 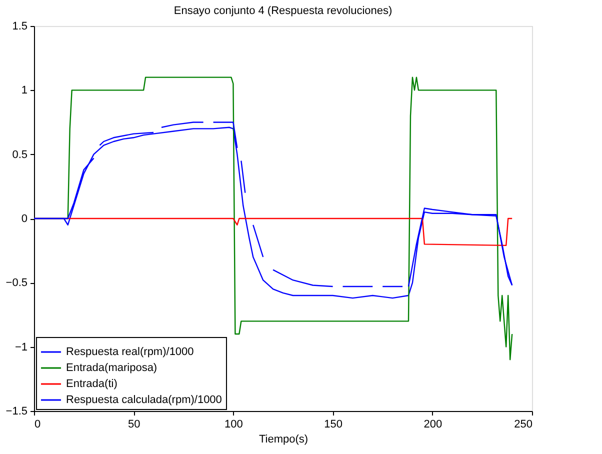 I want to click on legend-label: Entrada(mariposa), so click(x=112, y=368).